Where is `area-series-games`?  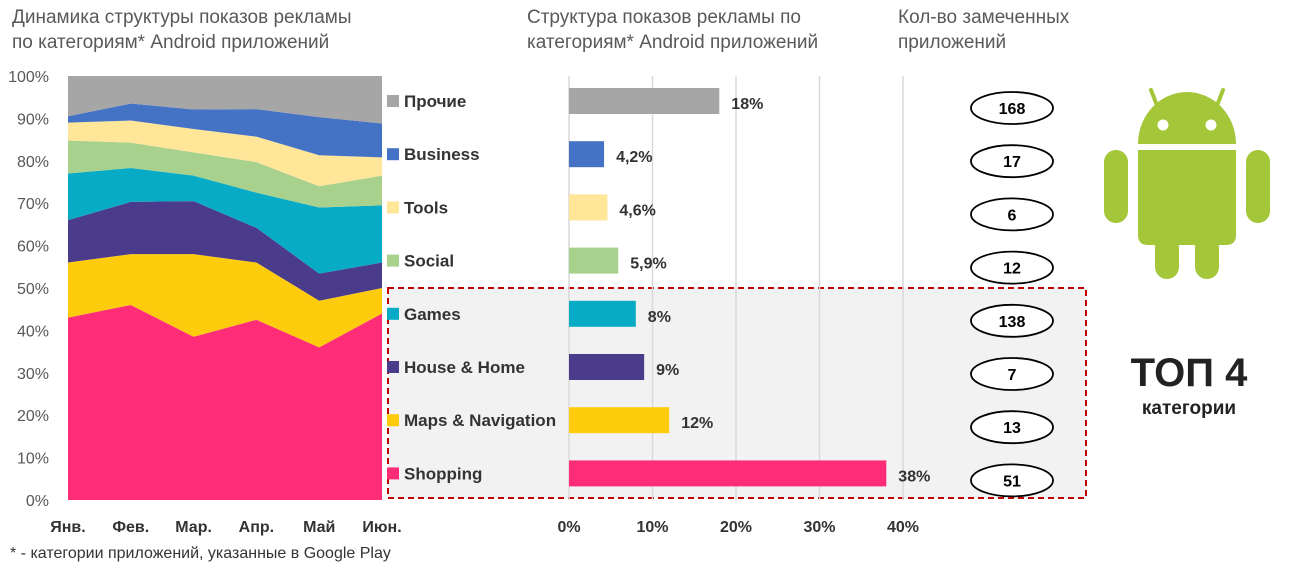
area-series-games is located at coordinates (225, 221).